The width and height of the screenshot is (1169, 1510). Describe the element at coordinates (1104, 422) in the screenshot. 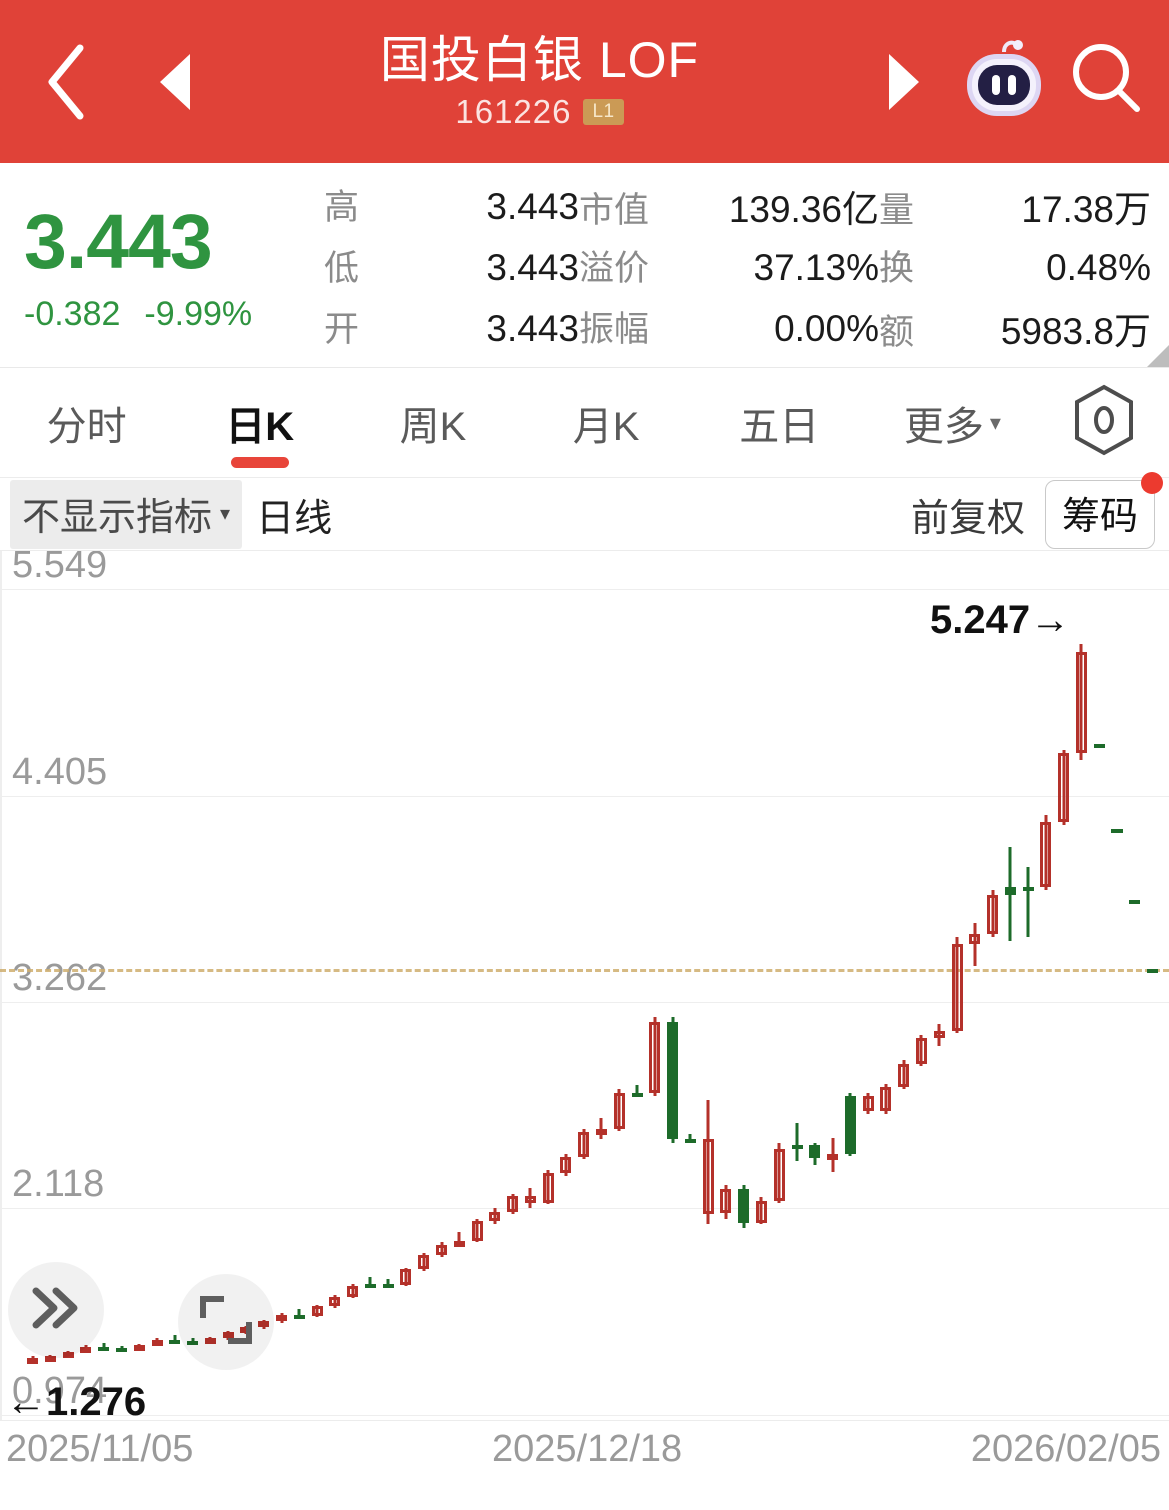

I see `chart-settings-button` at that location.